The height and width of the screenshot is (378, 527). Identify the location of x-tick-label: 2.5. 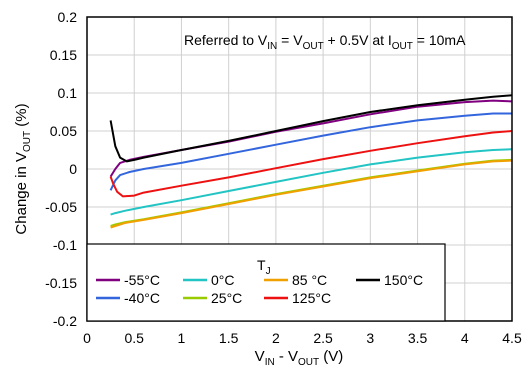
(323, 338).